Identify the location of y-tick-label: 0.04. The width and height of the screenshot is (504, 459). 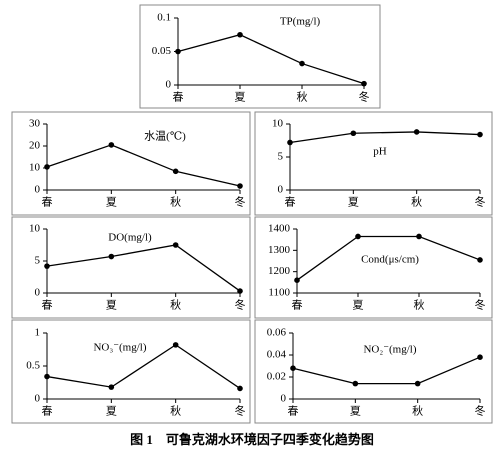
(277, 355).